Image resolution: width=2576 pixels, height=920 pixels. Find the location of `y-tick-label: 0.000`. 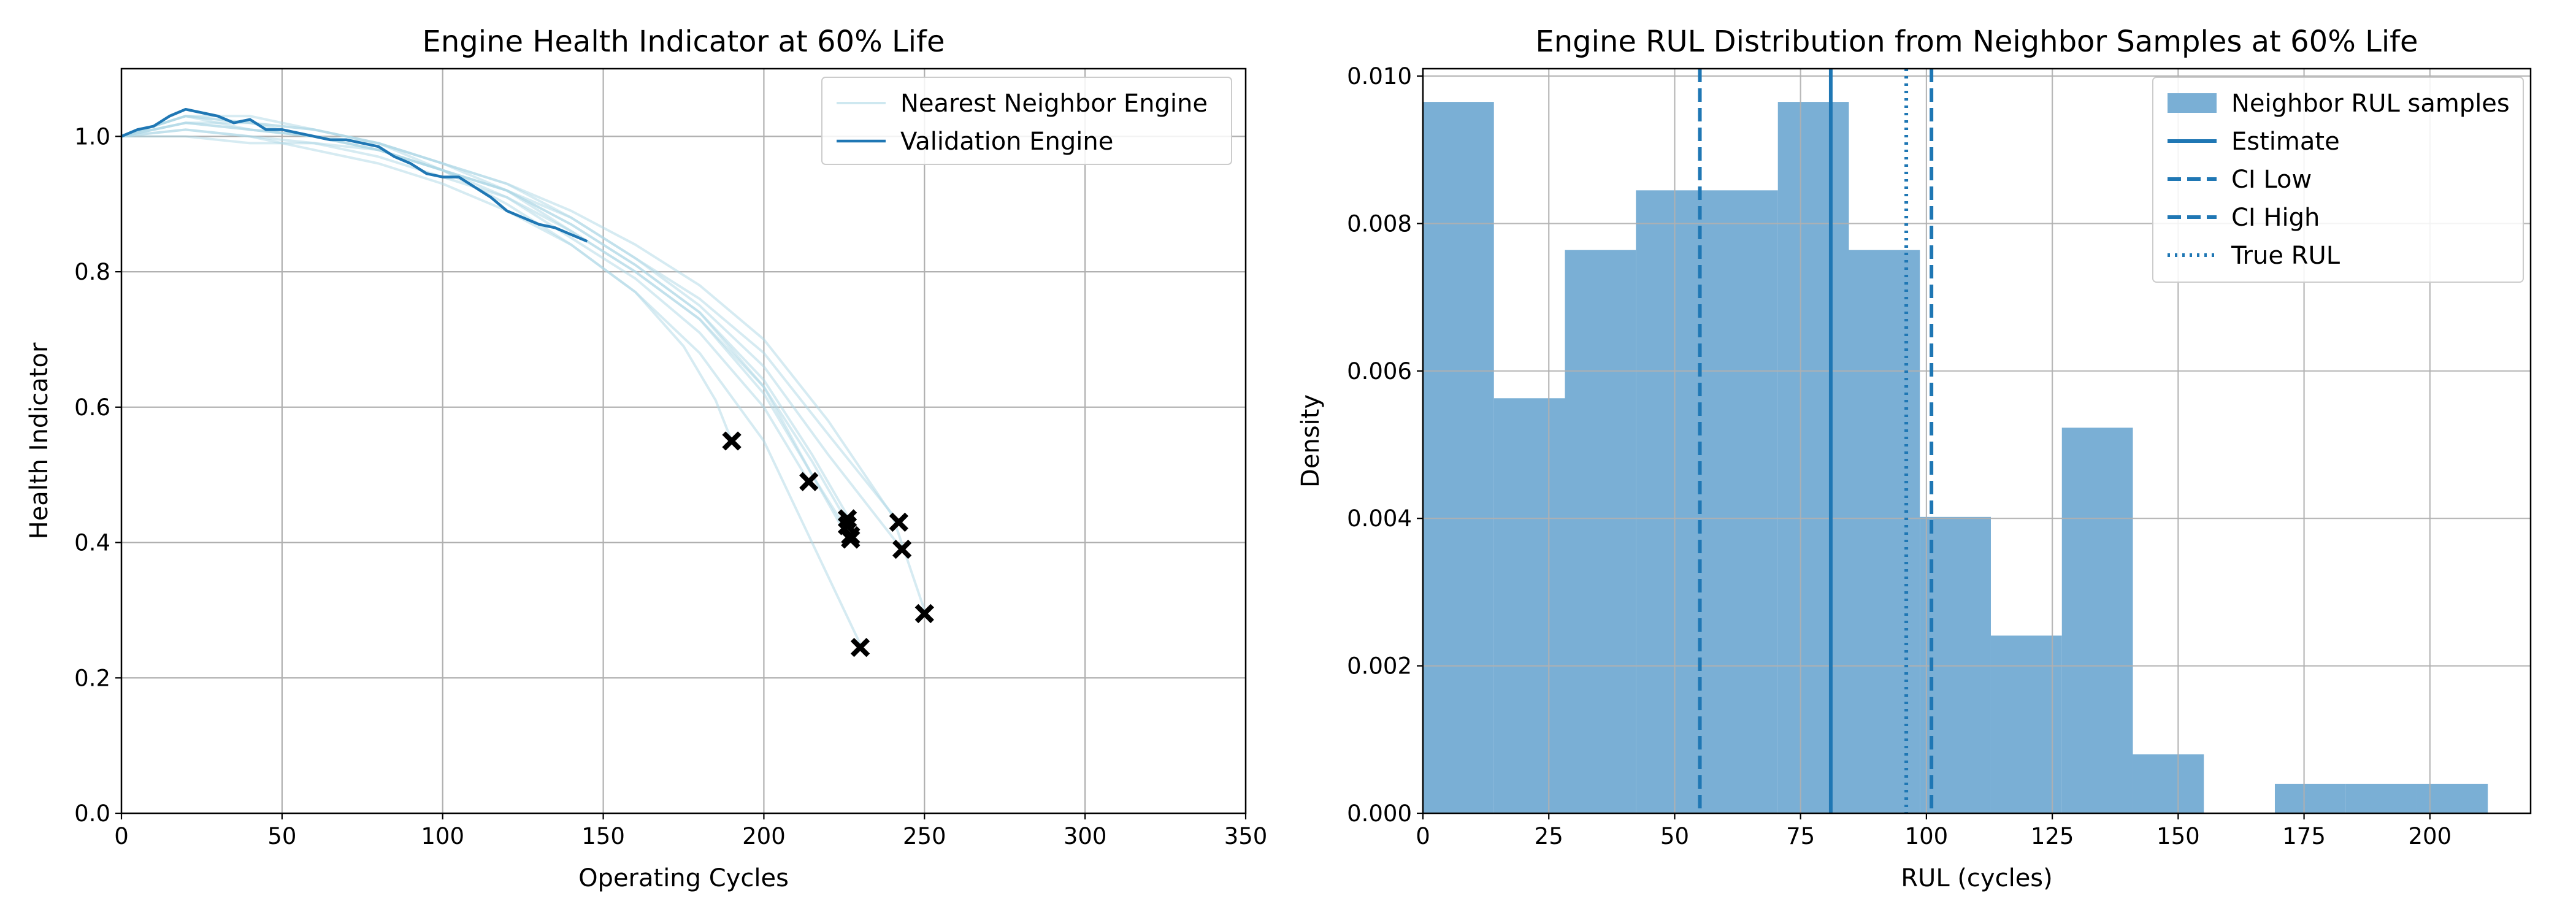

y-tick-label: 0.000 is located at coordinates (1379, 813).